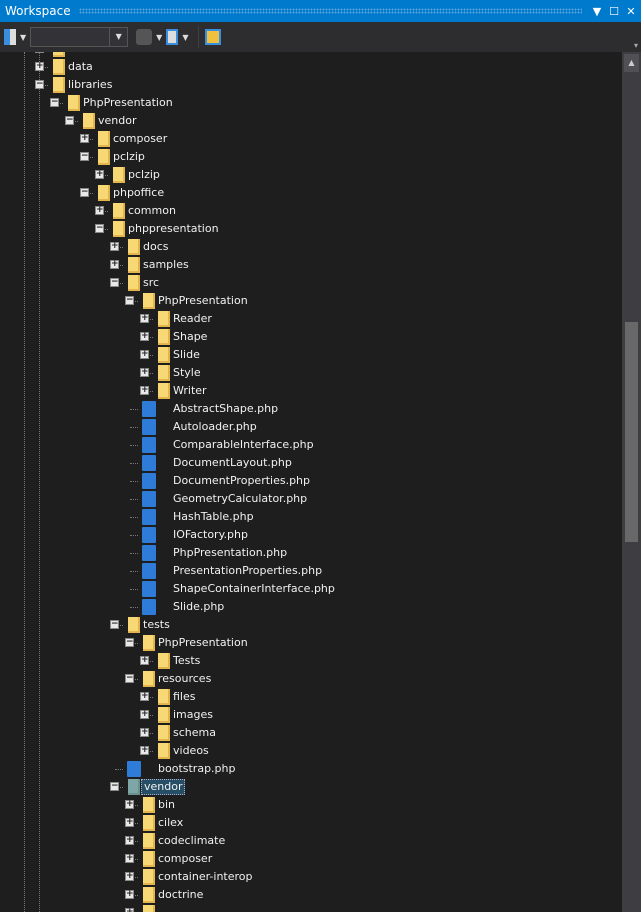 This screenshot has width=641, height=912. What do you see at coordinates (167, 804) in the screenshot?
I see `tree-item-label: bin` at bounding box center [167, 804].